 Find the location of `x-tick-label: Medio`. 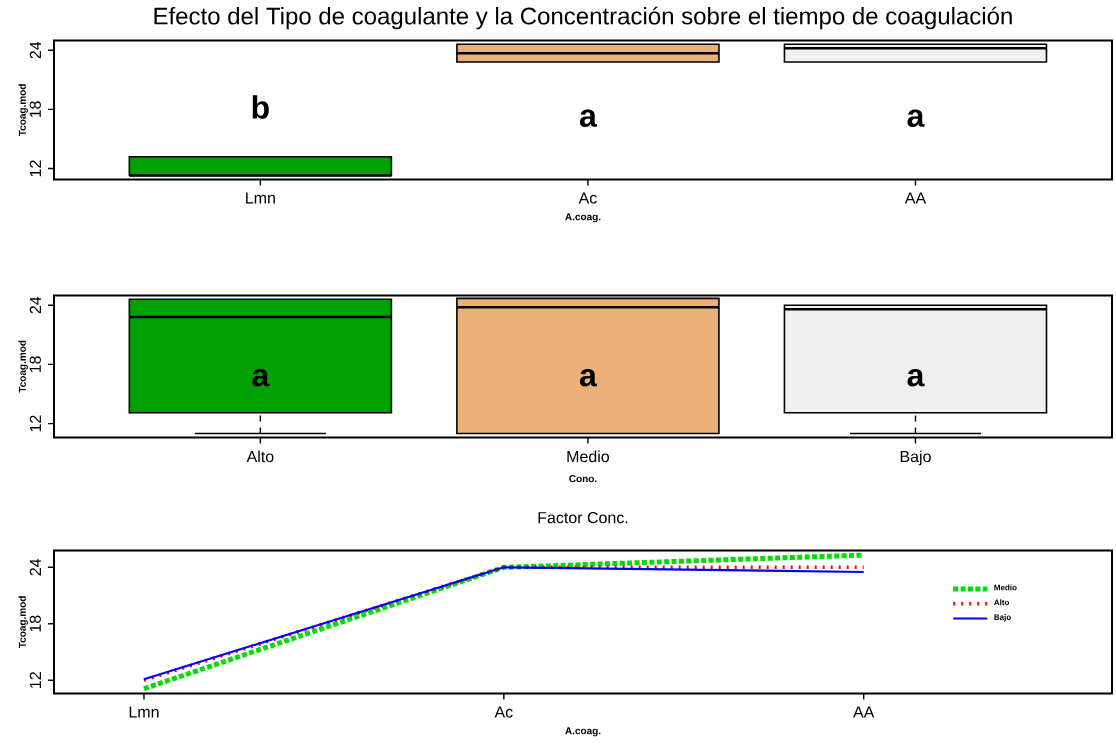

x-tick-label: Medio is located at coordinates (588, 456).